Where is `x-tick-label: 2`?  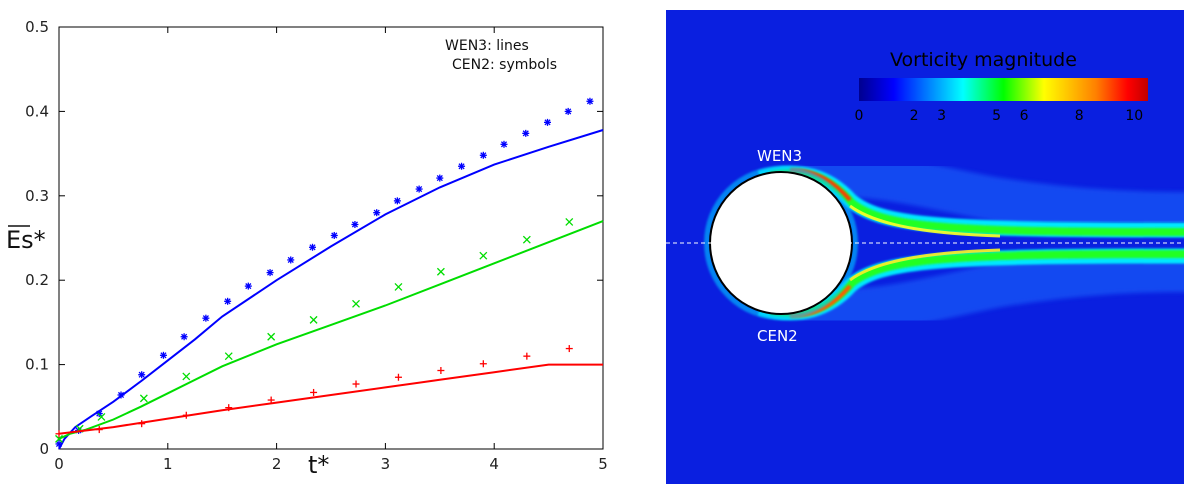 x-tick-label: 2 is located at coordinates (277, 464).